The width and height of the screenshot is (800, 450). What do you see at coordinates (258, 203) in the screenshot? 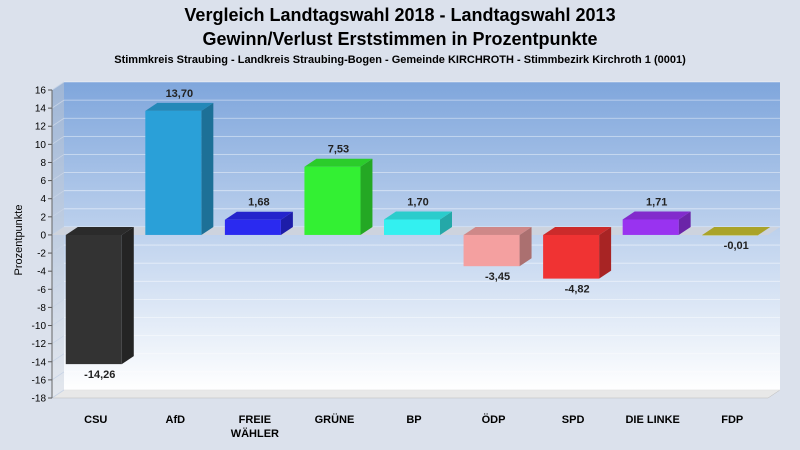
I see `data-label: 1,68` at bounding box center [258, 203].